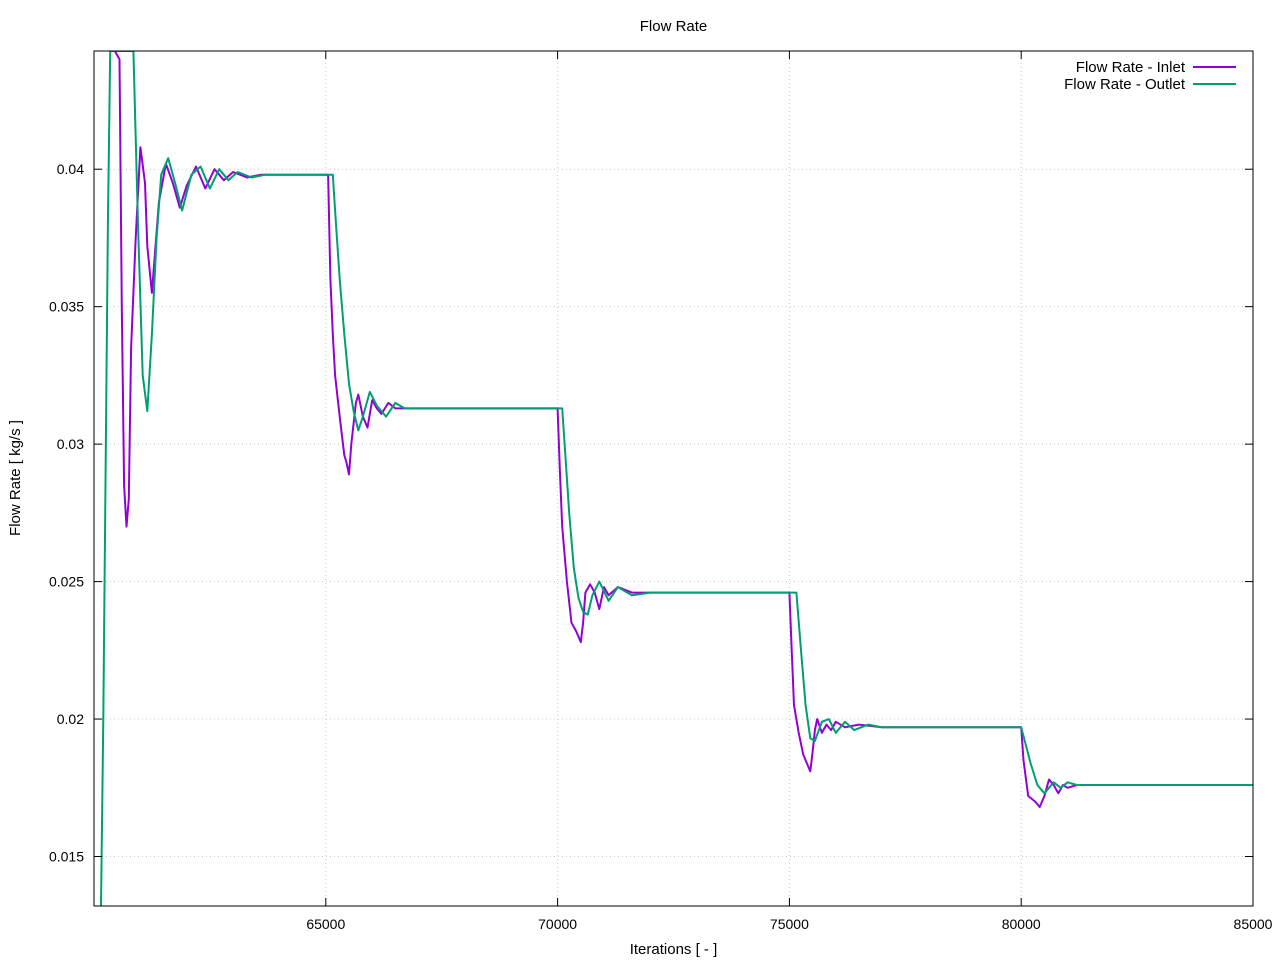 The height and width of the screenshot is (960, 1280). What do you see at coordinates (557, 924) in the screenshot?
I see `x-tick-label: 70000` at bounding box center [557, 924].